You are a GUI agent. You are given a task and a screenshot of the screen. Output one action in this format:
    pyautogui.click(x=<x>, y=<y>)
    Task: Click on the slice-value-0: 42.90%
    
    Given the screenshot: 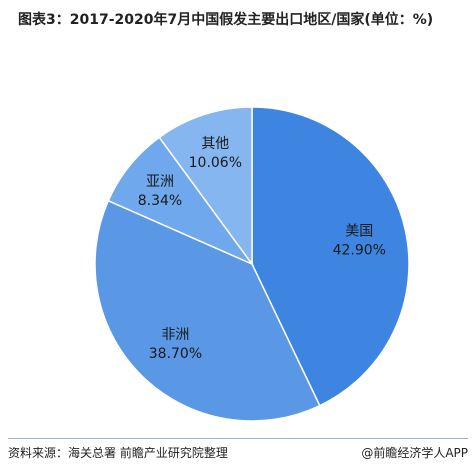 What is the action you would take?
    pyautogui.click(x=359, y=251)
    